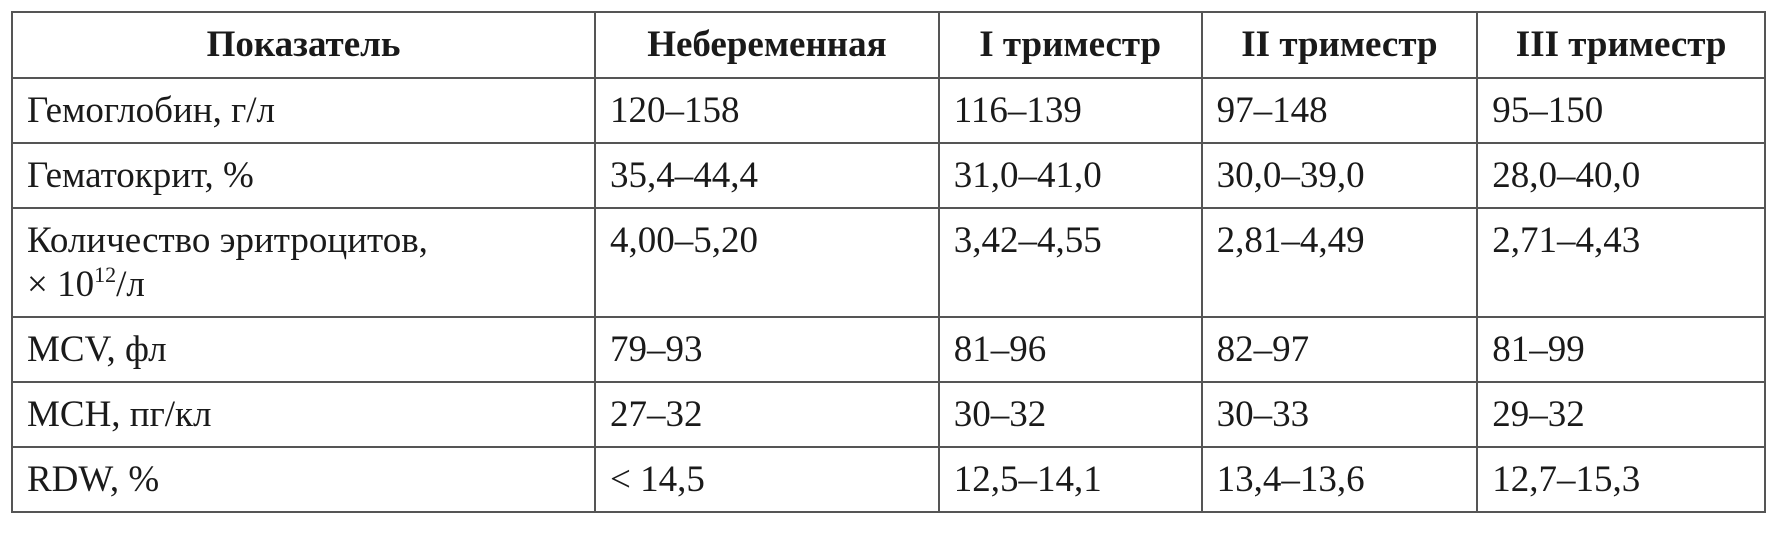 The image size is (1778, 537). I want to click on cell-text: /л, so click(130, 284).